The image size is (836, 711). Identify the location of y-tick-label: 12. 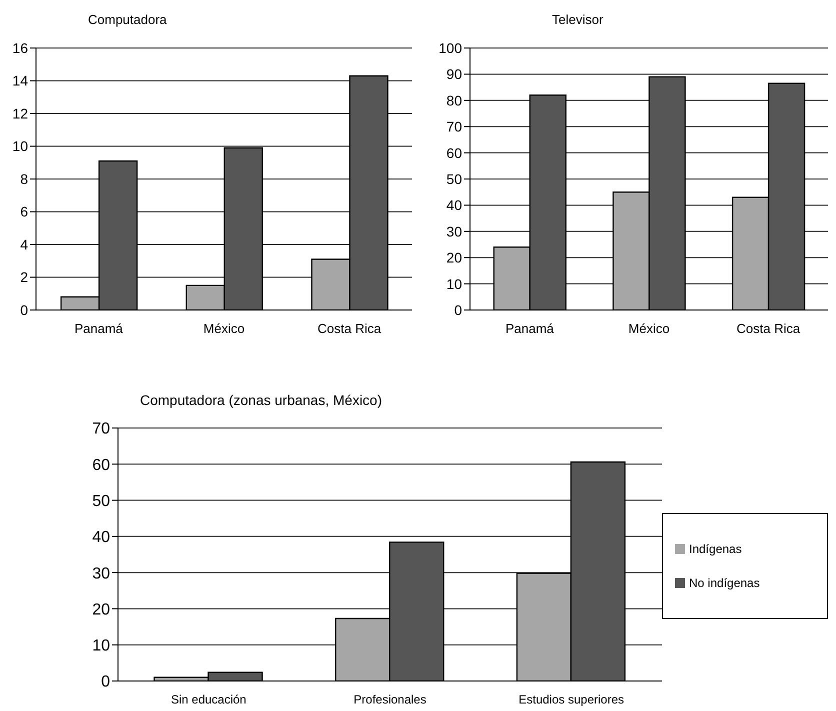
(20, 113).